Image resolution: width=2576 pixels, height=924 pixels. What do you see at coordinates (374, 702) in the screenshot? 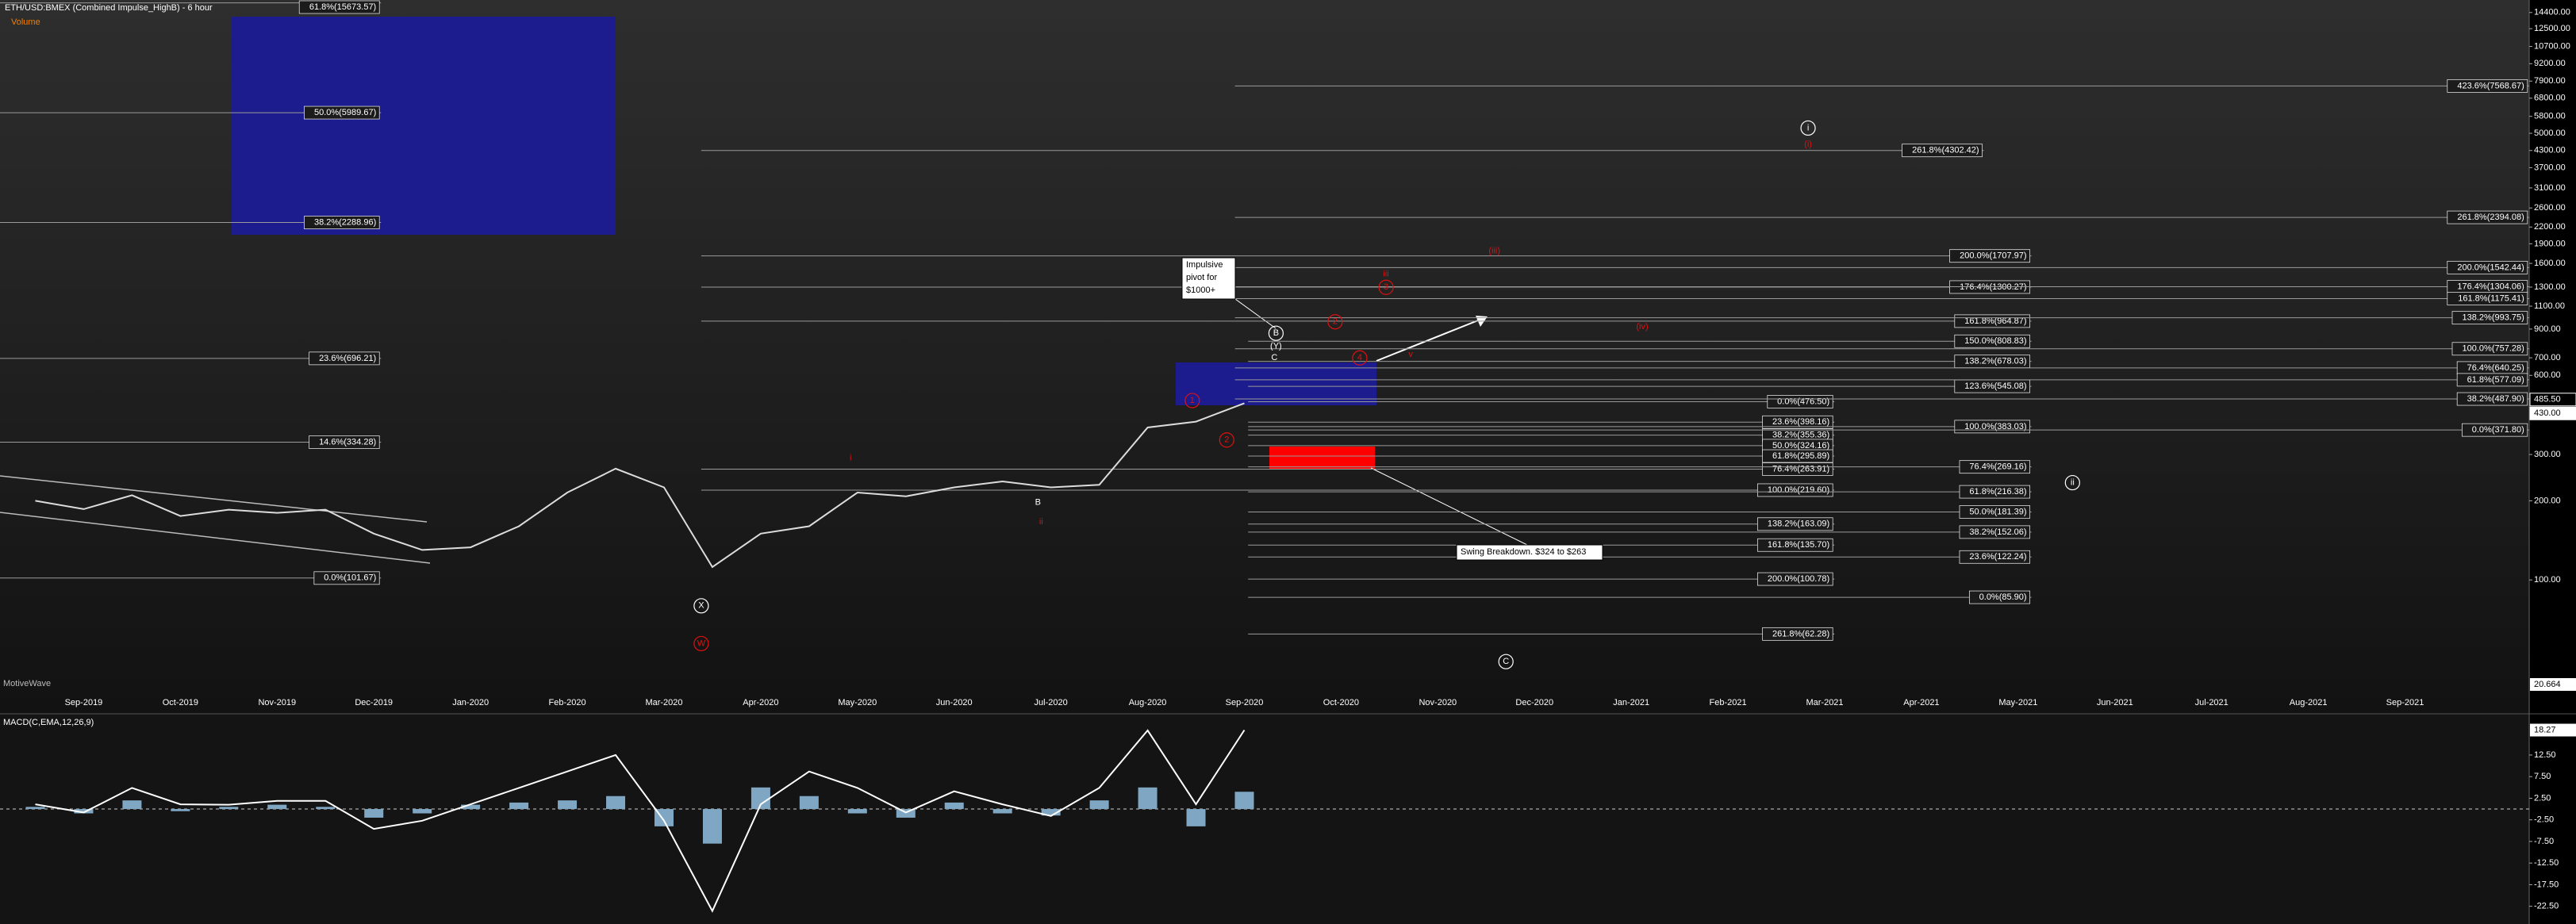
I see `x-tick-label: Dec-2019` at bounding box center [374, 702].